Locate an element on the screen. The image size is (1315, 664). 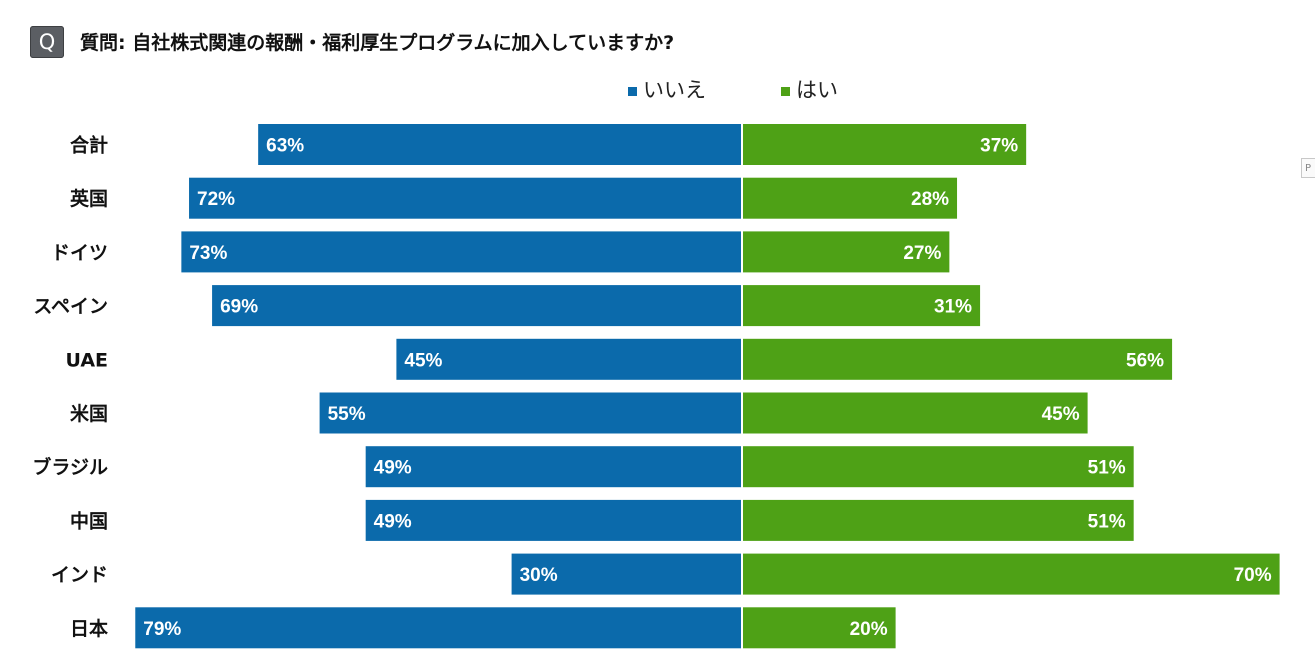
legend-item-no: いいえ is located at coordinates (667, 89).